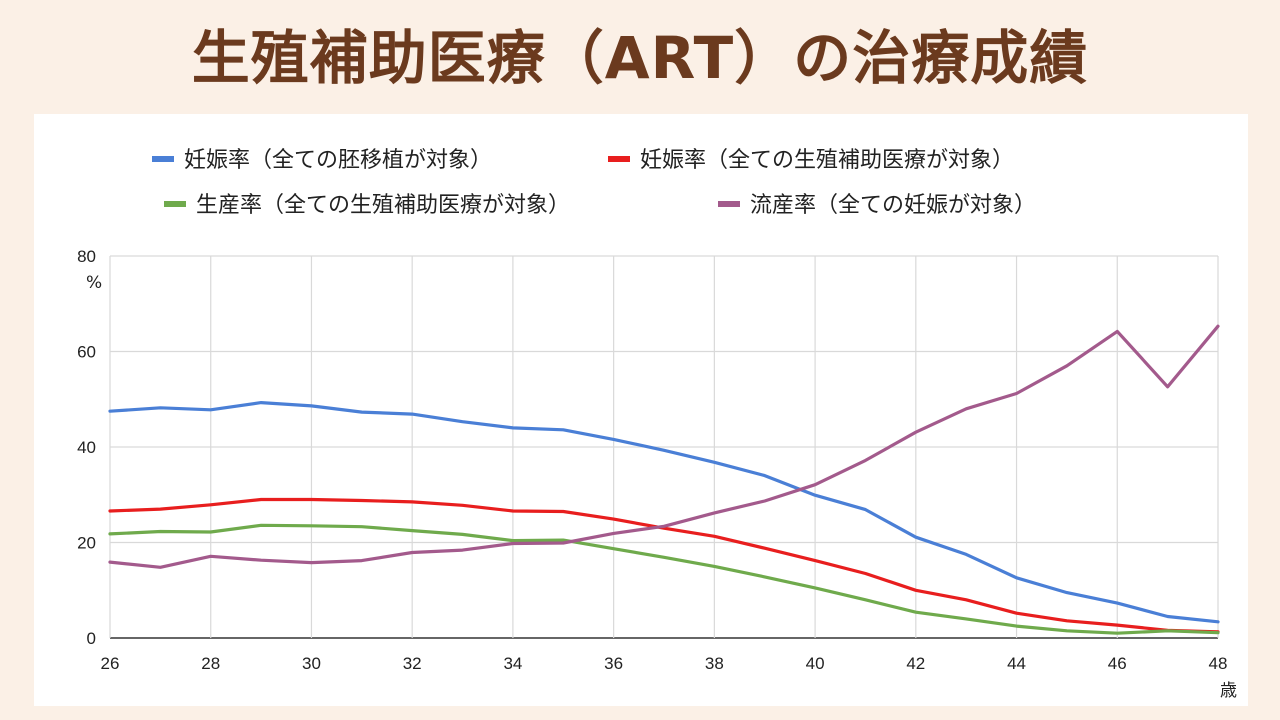 The height and width of the screenshot is (720, 1280). What do you see at coordinates (110, 663) in the screenshot?
I see `x-tick-label: 26` at bounding box center [110, 663].